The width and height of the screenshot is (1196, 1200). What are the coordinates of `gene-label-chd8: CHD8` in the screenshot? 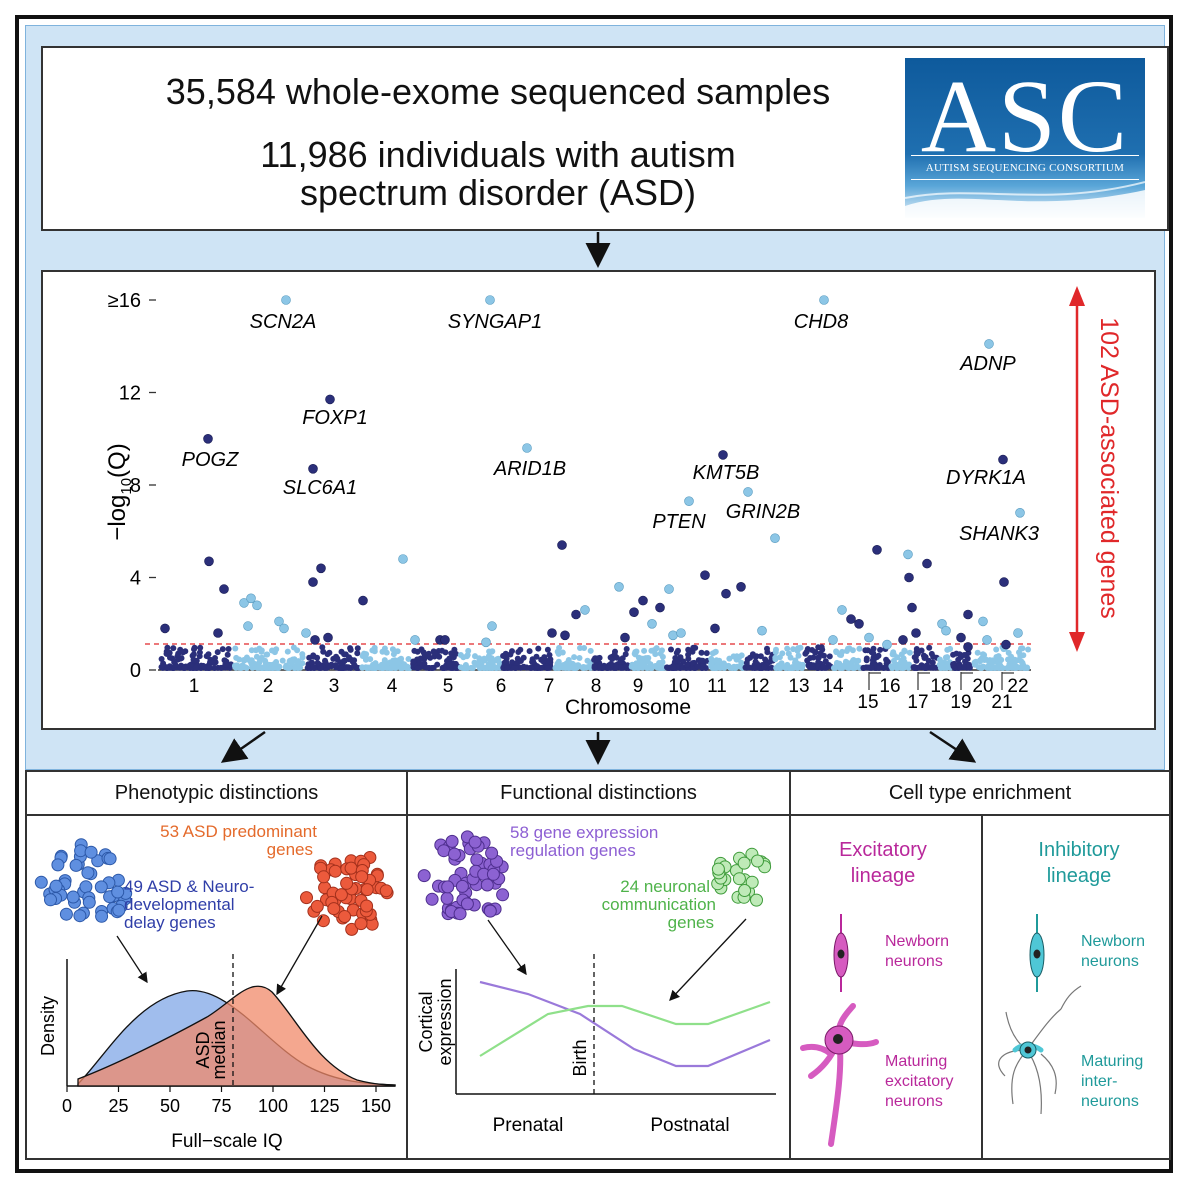 It's located at (821, 322).